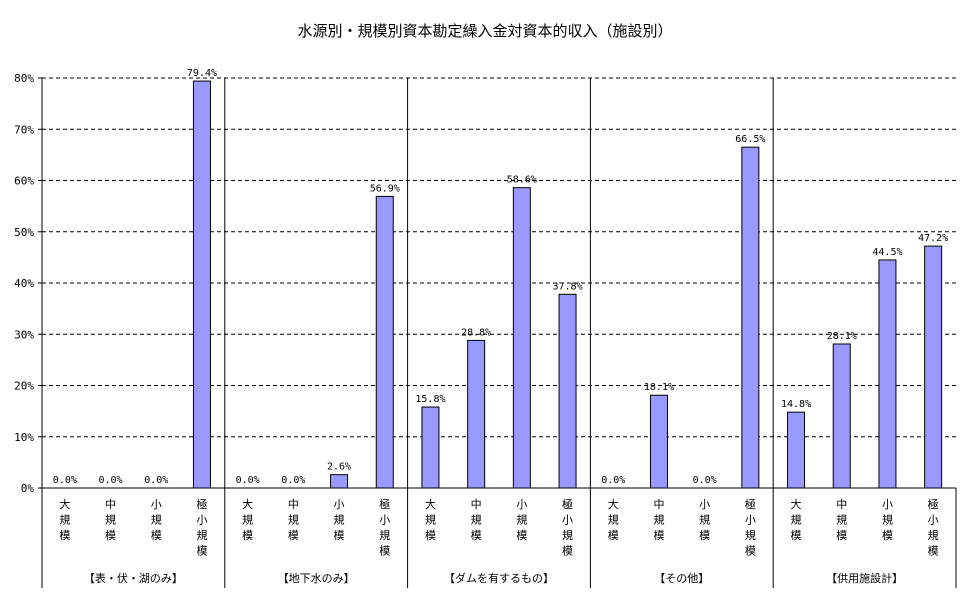 The height and width of the screenshot is (603, 970). I want to click on y-tick-label: 50%, so click(24, 232).